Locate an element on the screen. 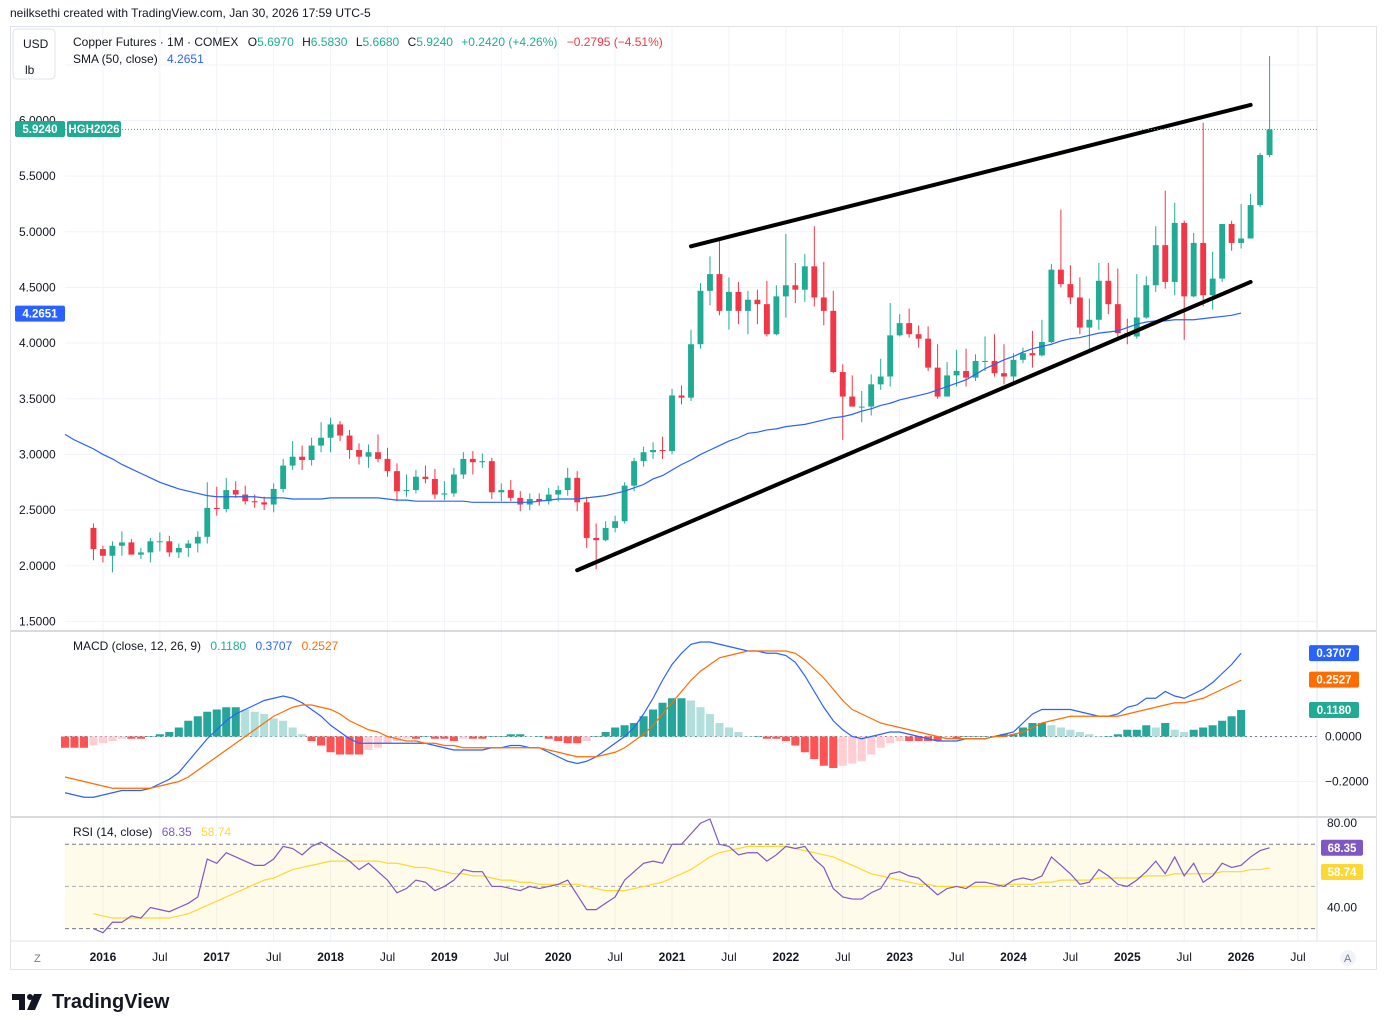  time-tick-label: 2022 is located at coordinates (785, 957).